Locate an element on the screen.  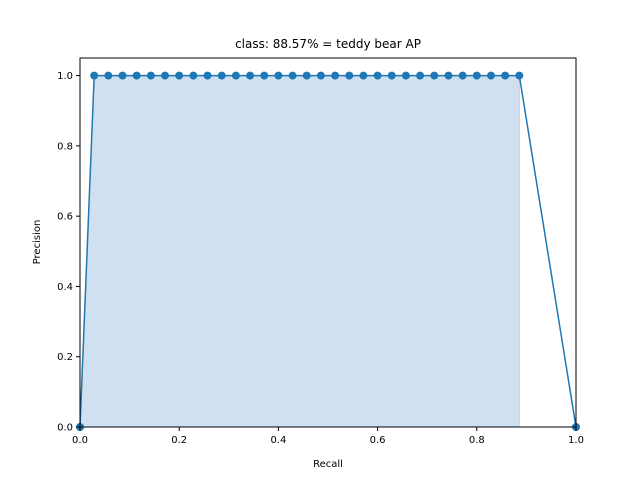
chart-title: class: 88.57% = teddy bear AP is located at coordinates (328, 44).